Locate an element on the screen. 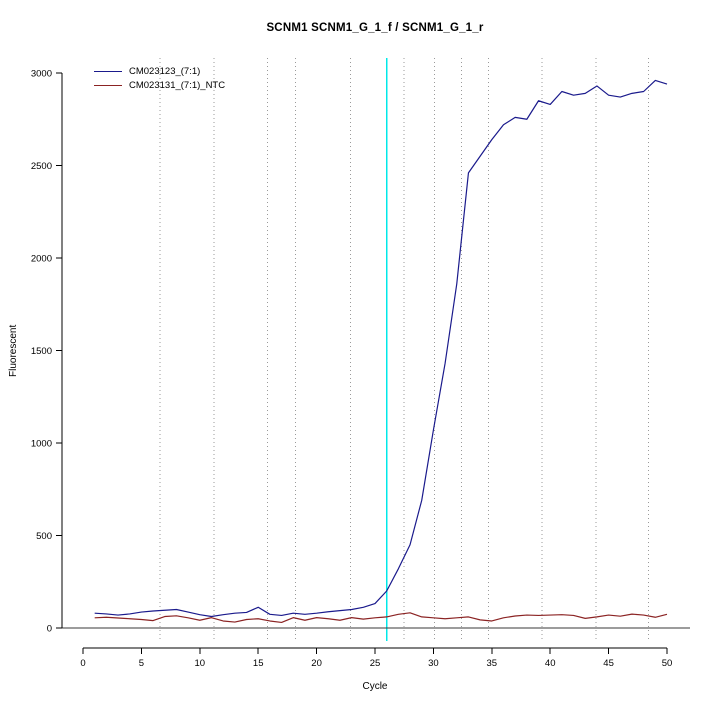 This screenshot has width=720, height=720. legend-label-ntc: CM023131_(7:1)_NTC is located at coordinates (177, 85).